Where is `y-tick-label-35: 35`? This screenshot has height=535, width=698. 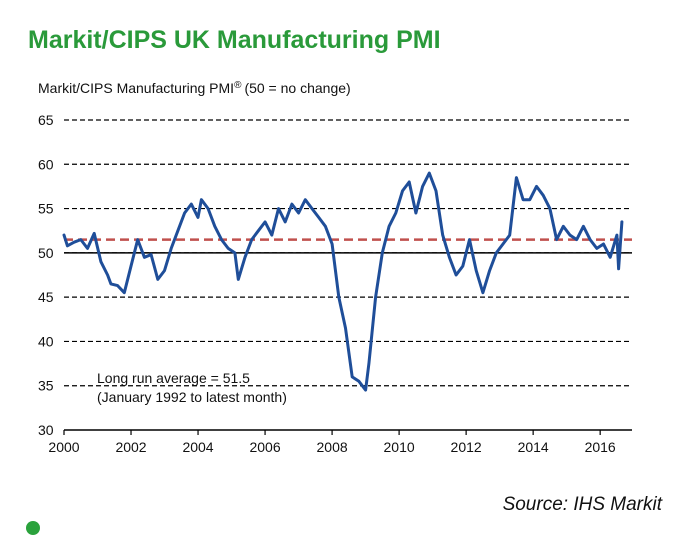 y-tick-label-35: 35 is located at coordinates (46, 386).